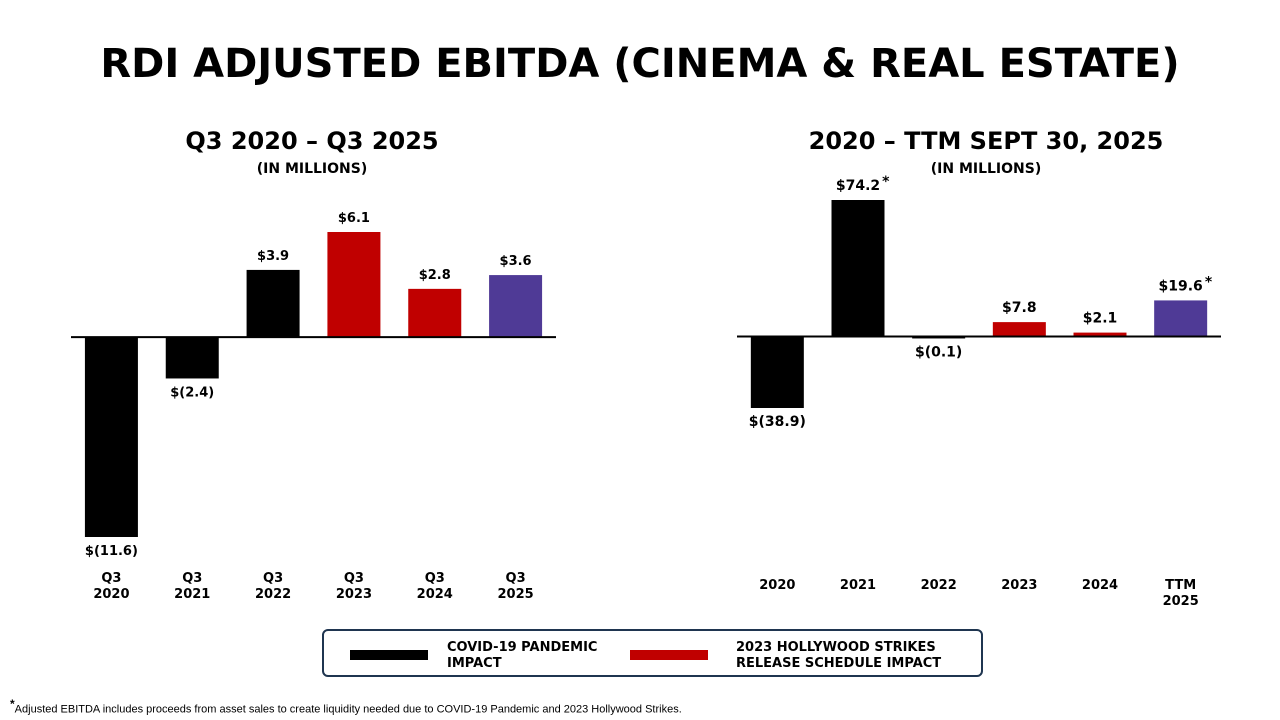 This screenshot has width=1280, height=720. Describe the element at coordinates (1100, 585) in the screenshot. I see `right-category-label-5: 2024` at that location.